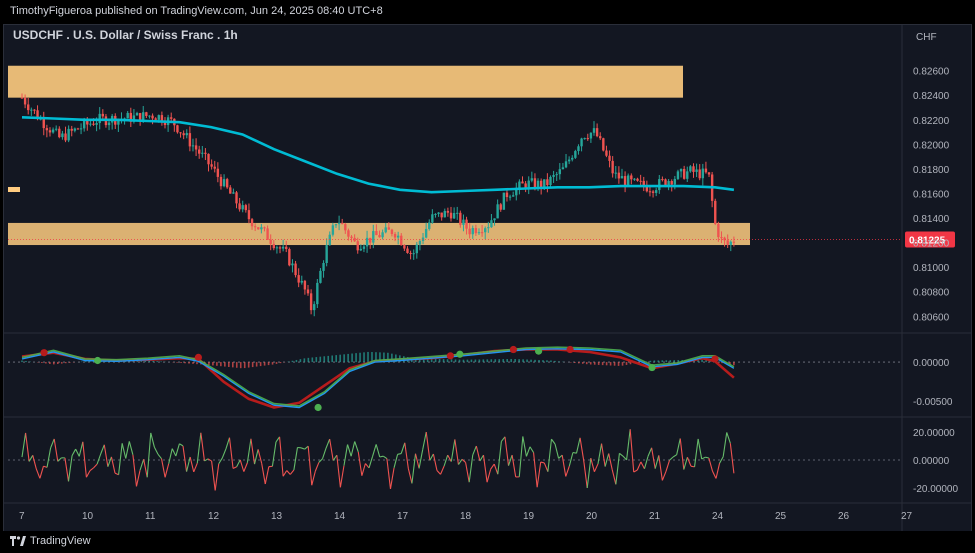 Image resolution: width=975 pixels, height=553 pixels. What do you see at coordinates (455, 378) in the screenshot?
I see `macd-pane` at bounding box center [455, 378].